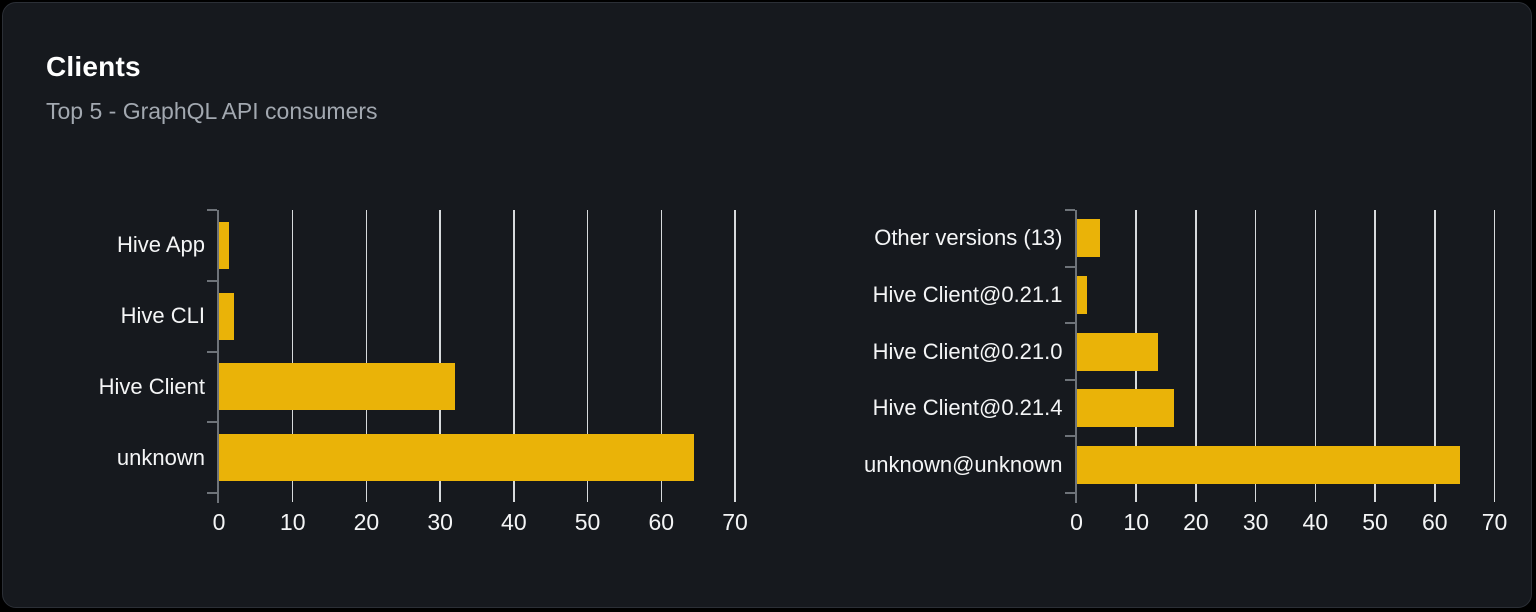 The image size is (1536, 612). Describe the element at coordinates (212, 111) in the screenshot. I see `card-subtitle: Top 5 - GraphQL API consumers` at that location.